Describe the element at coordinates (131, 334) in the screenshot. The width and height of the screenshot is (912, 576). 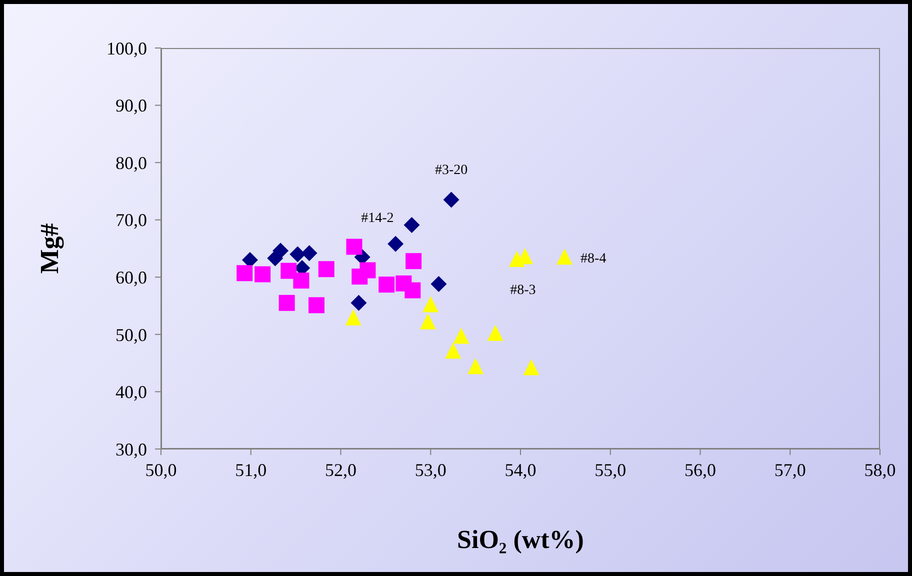
I see `y-tick-label: 50,0` at that location.